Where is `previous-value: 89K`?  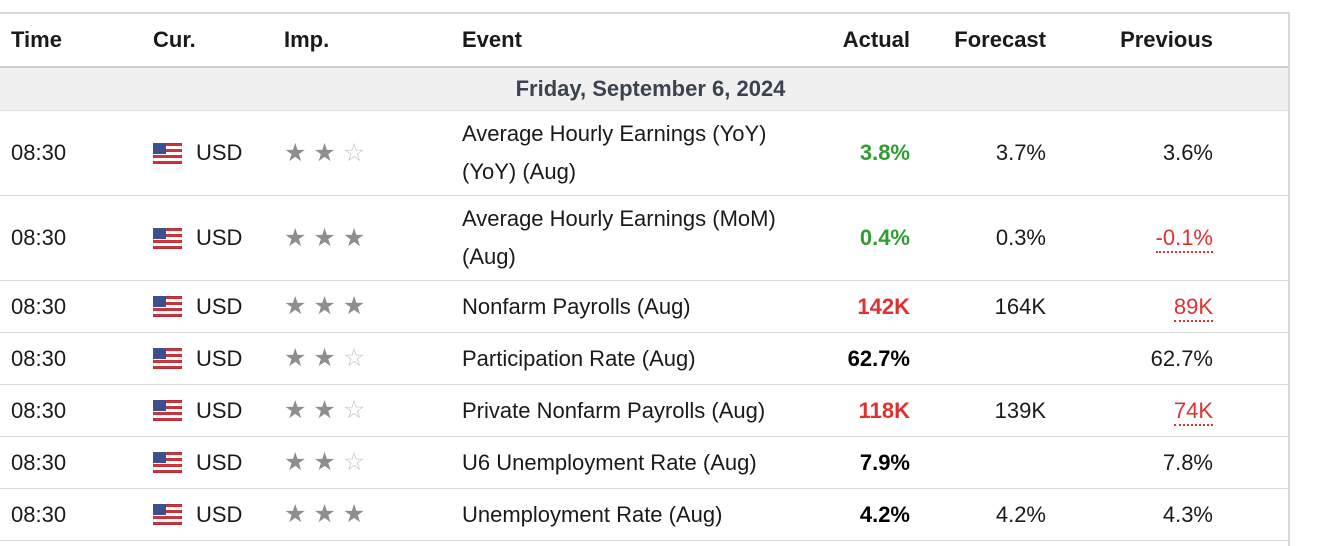
previous-value: 89K is located at coordinates (1193, 307).